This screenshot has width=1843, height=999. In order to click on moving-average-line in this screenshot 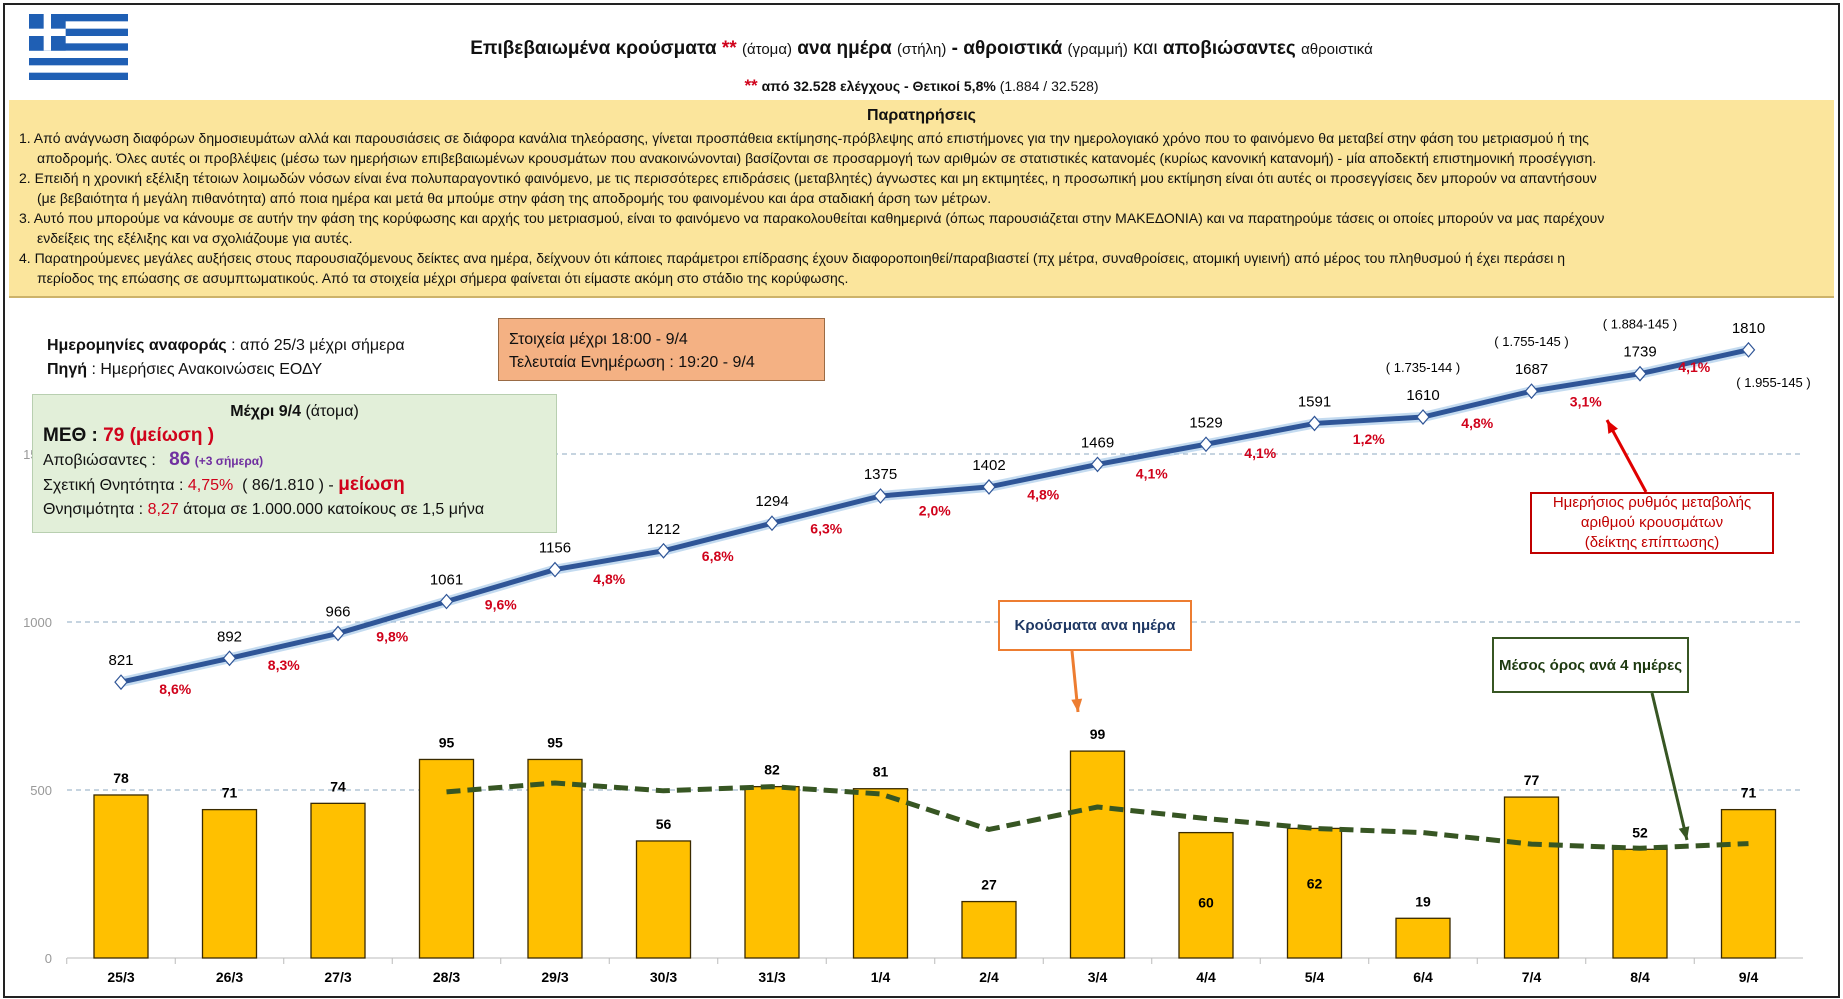, I will do `click(1097, 815)`.